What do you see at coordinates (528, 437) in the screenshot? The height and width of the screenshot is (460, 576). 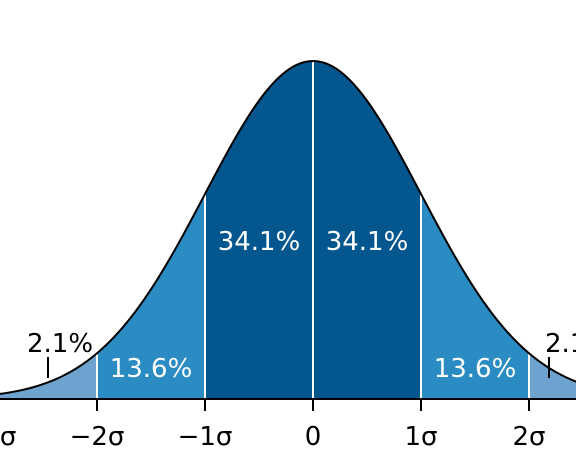 I see `x-tick-label: 2σ` at bounding box center [528, 437].